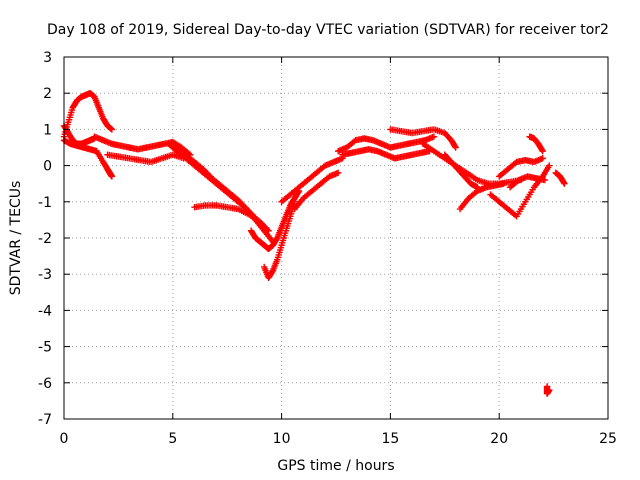  What do you see at coordinates (282, 439) in the screenshot?
I see `x-tick-label: 10` at bounding box center [282, 439].